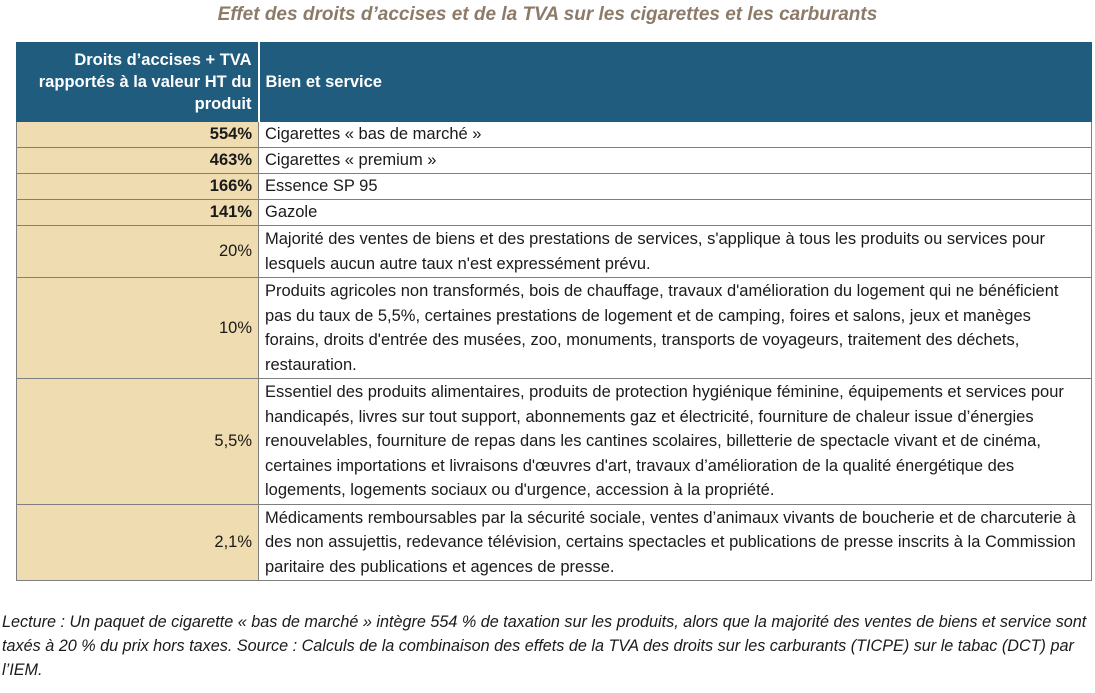 The width and height of the screenshot is (1095, 693). I want to click on table-row: 463% Cigarettes « premium », so click(554, 160).